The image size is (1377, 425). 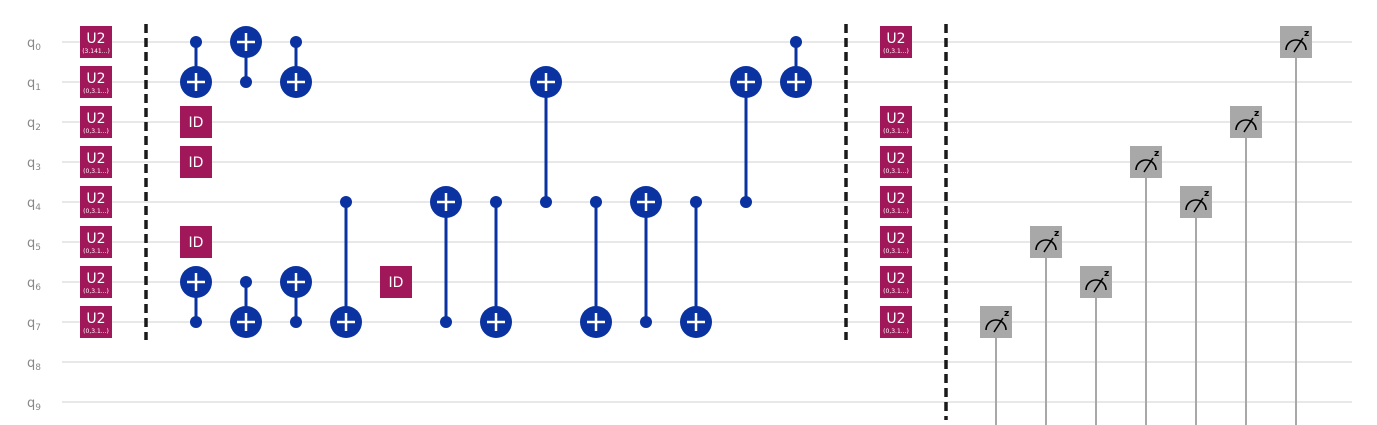 What do you see at coordinates (34, 84) in the screenshot?
I see `qubit-label: q1` at bounding box center [34, 84].